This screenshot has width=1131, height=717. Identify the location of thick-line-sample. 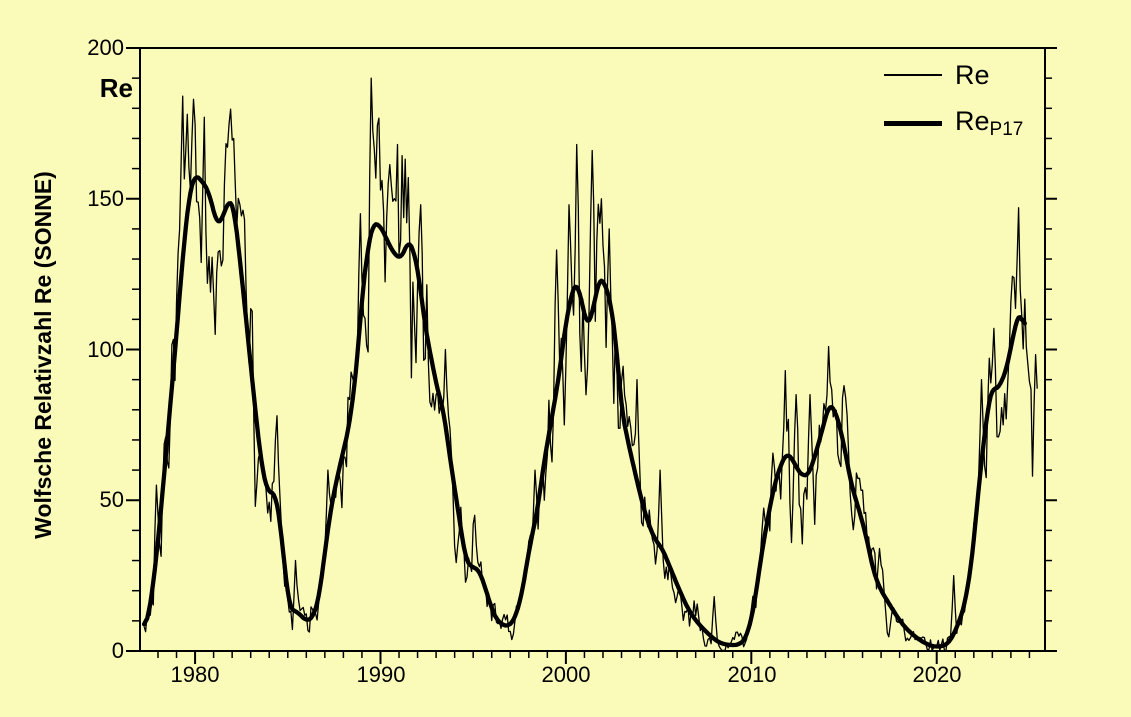
(913, 123).